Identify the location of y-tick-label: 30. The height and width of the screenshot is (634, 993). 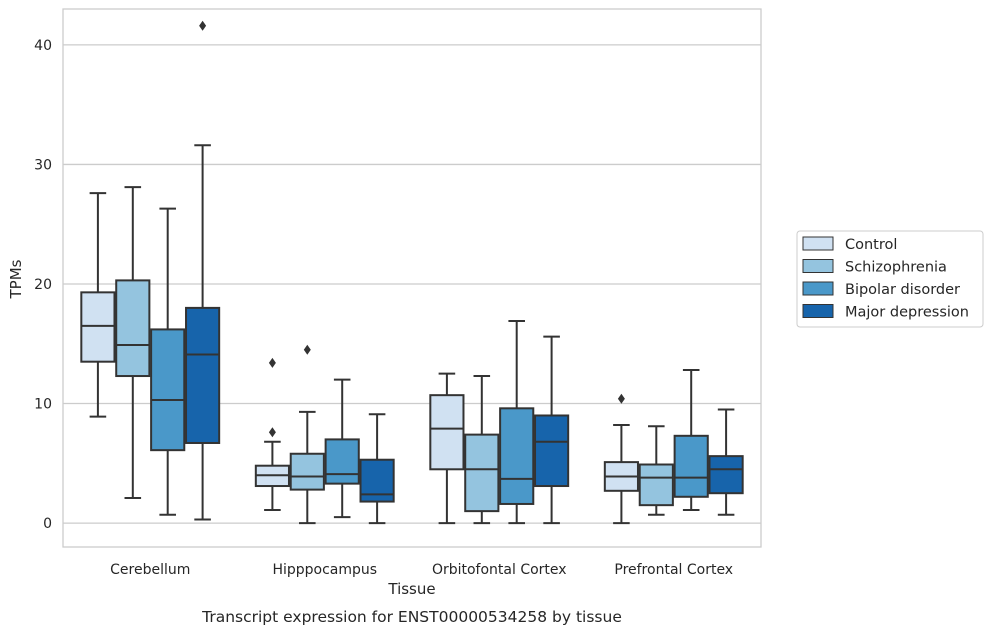
(43, 165).